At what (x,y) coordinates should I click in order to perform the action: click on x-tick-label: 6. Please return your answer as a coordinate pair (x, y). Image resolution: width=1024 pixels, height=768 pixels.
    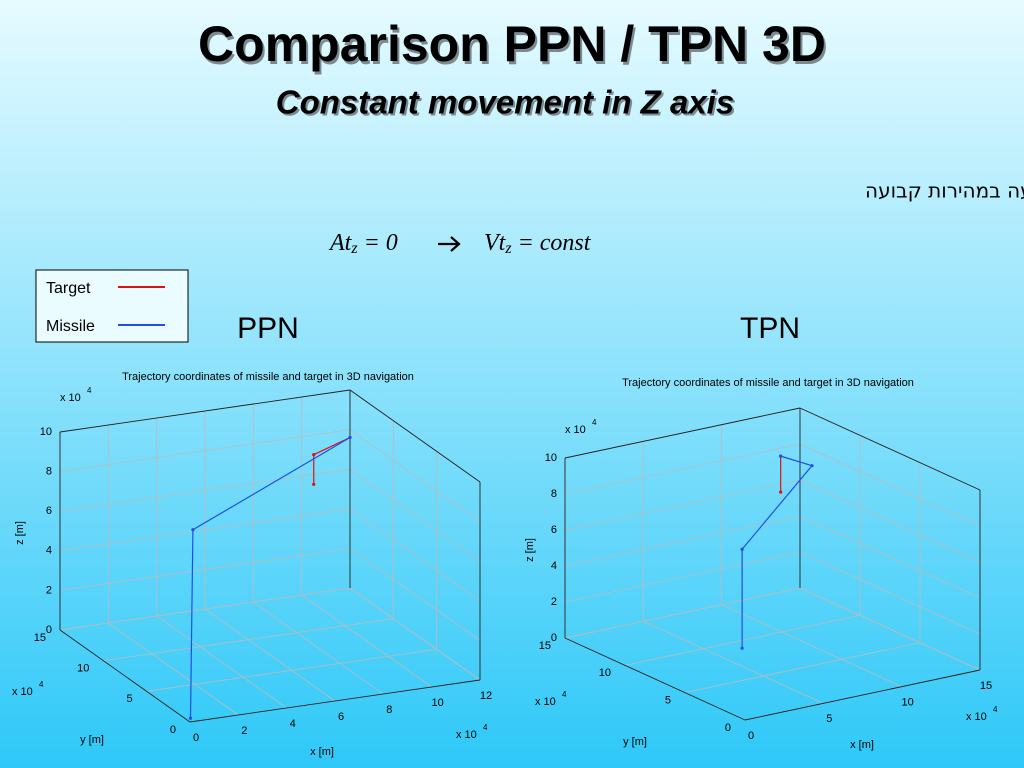
    Looking at the image, I should click on (341, 717).